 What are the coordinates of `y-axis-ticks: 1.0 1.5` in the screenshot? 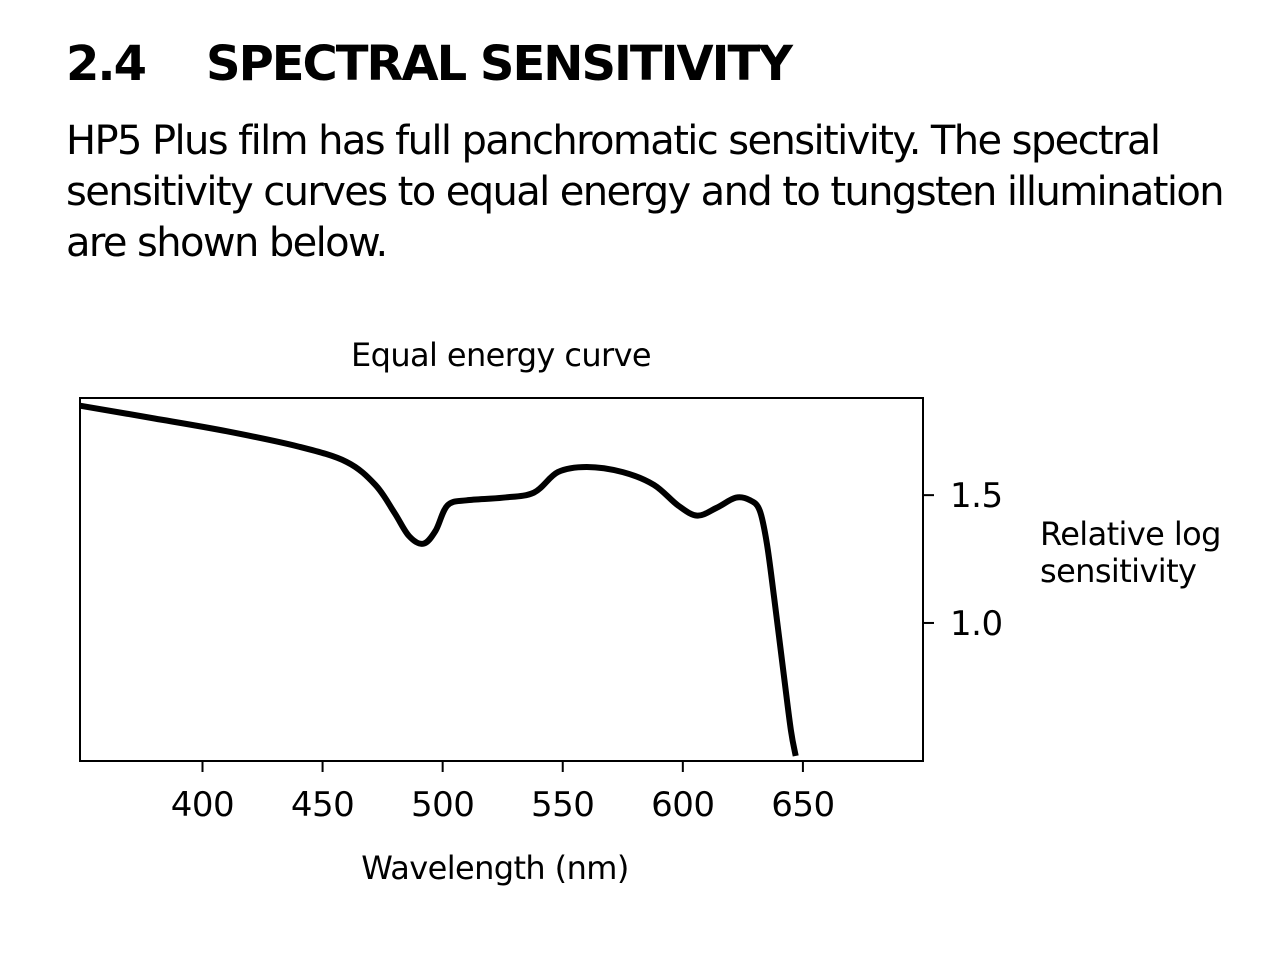 It's located at (963, 560).